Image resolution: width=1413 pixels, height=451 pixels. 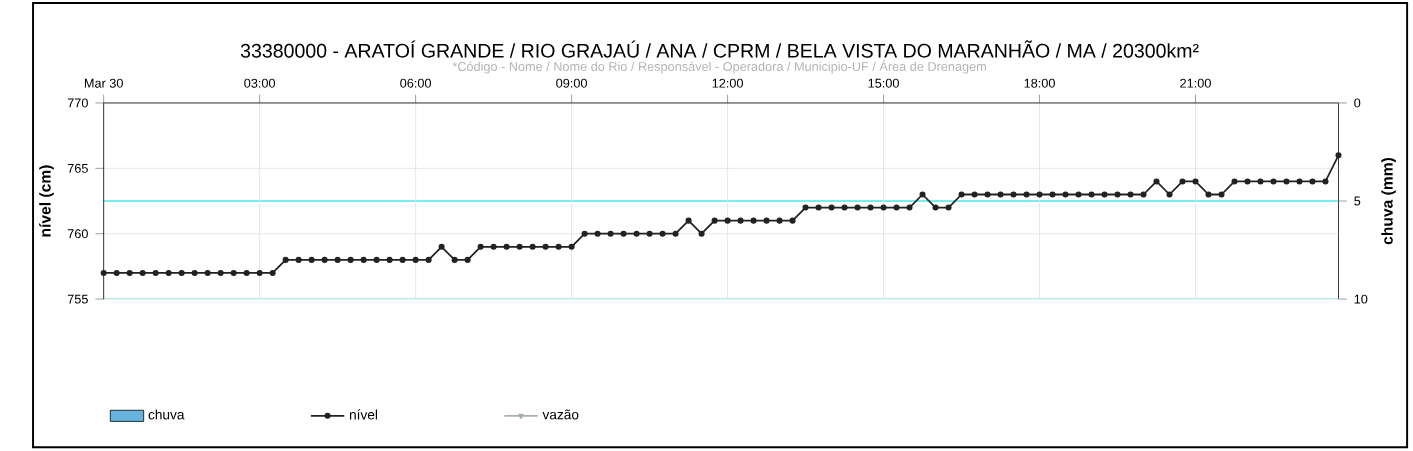 I want to click on x-tick-label: 12:00, so click(x=727, y=83).